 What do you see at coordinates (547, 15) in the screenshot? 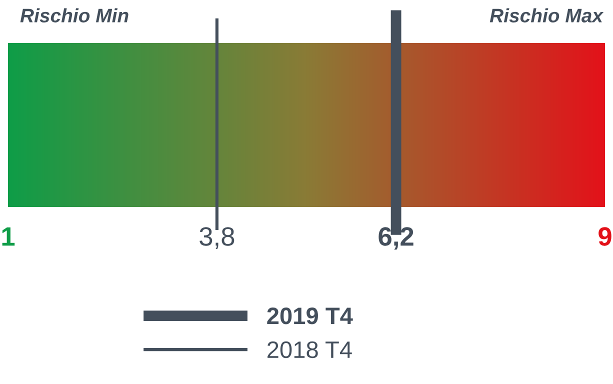
I see `text: Rischio Max` at bounding box center [547, 15].